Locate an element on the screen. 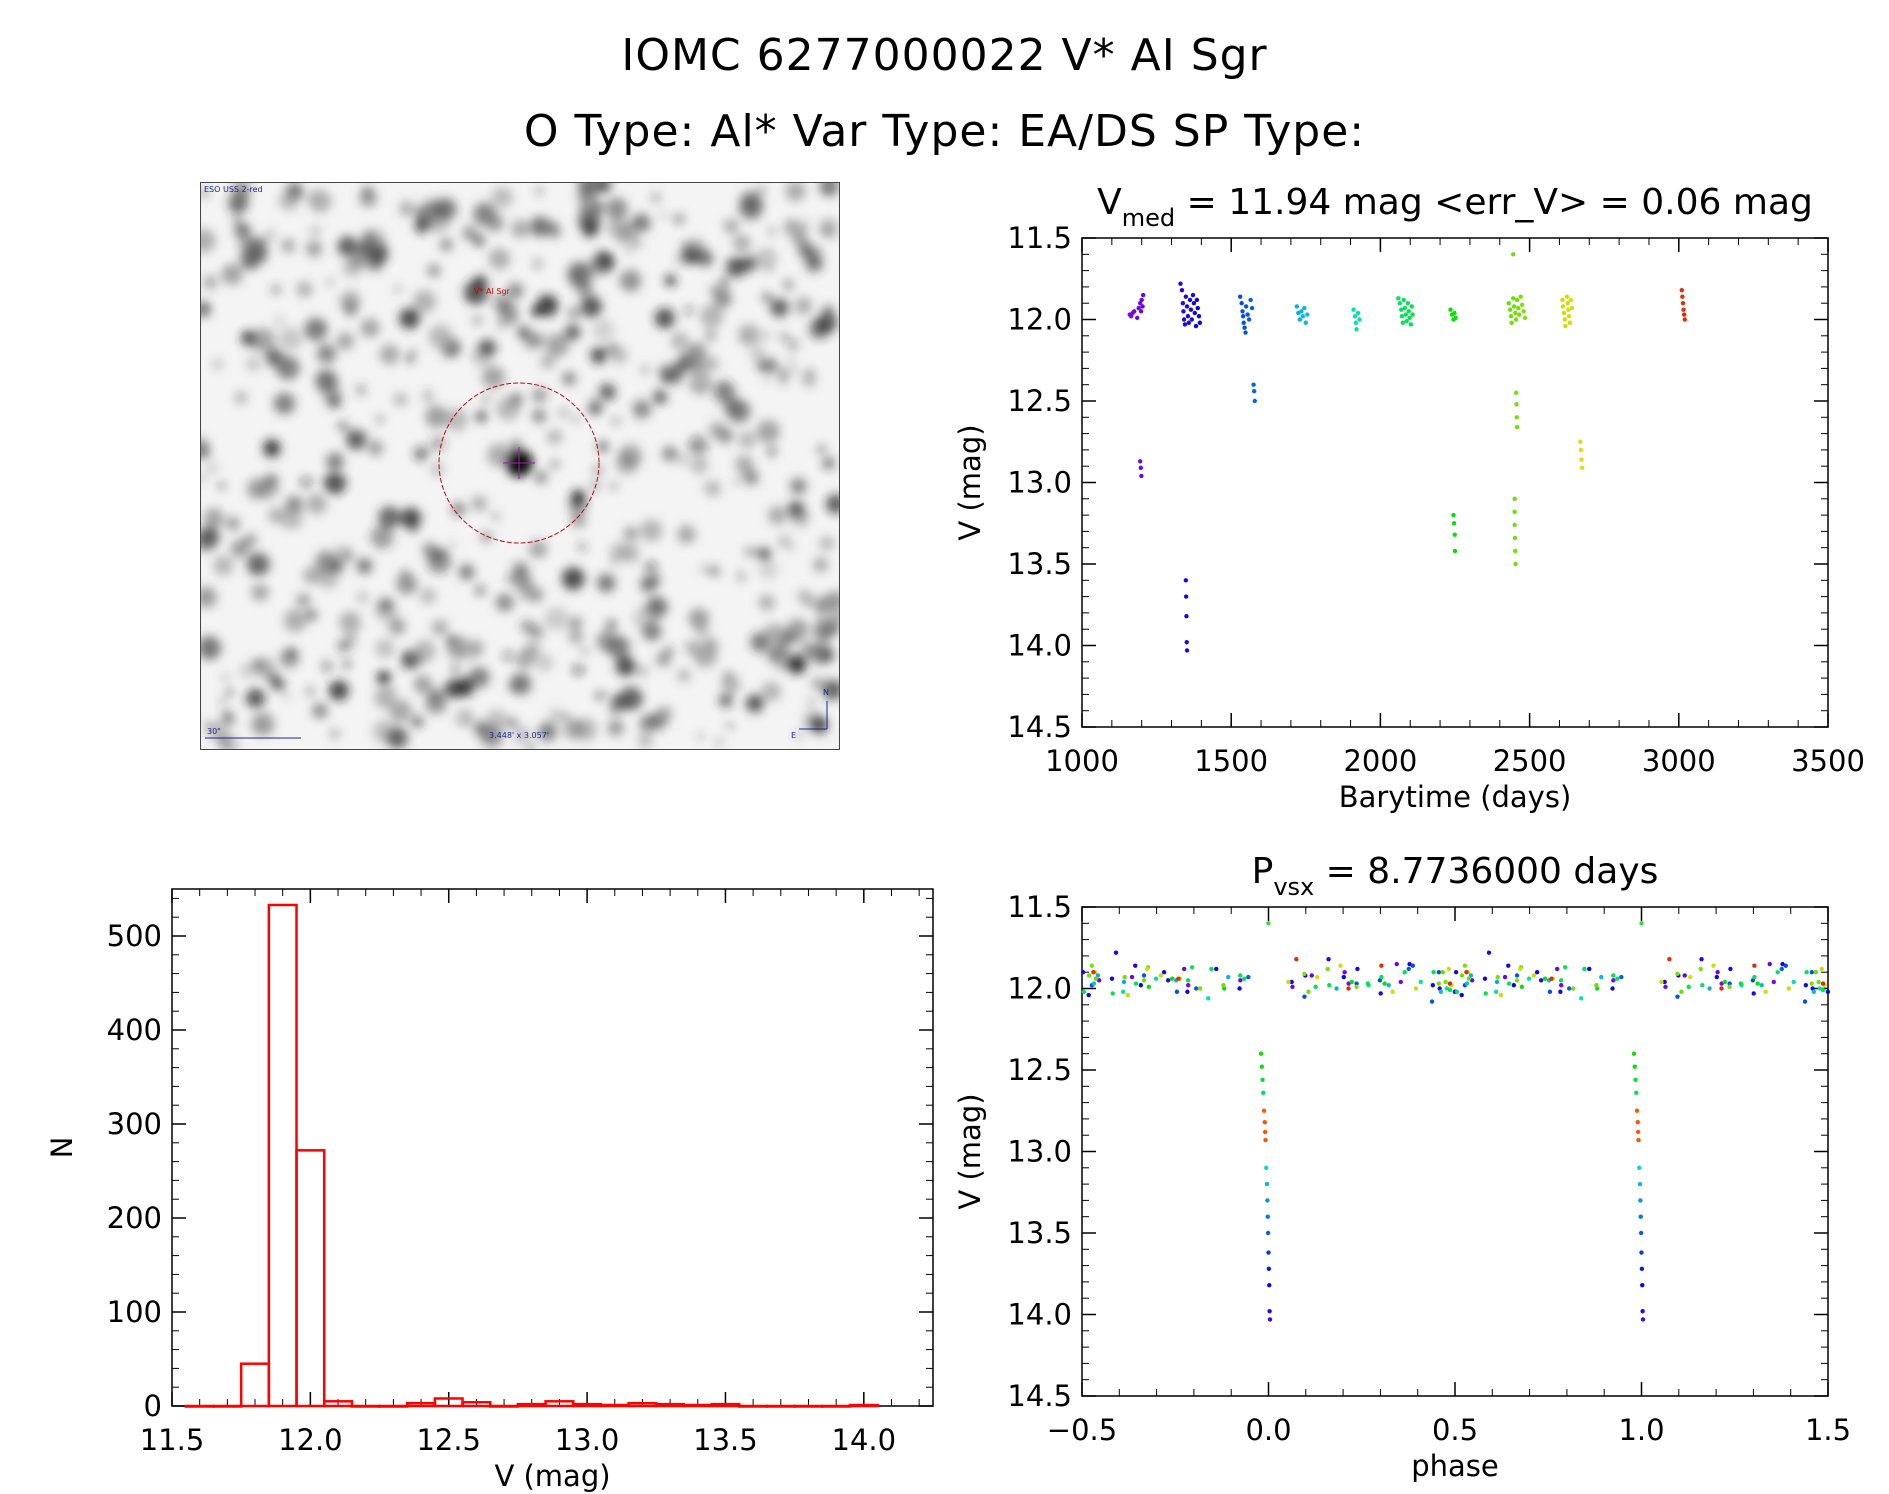 The width and height of the screenshot is (1889, 1494). x-tick-label: 12.5 is located at coordinates (448, 1440).